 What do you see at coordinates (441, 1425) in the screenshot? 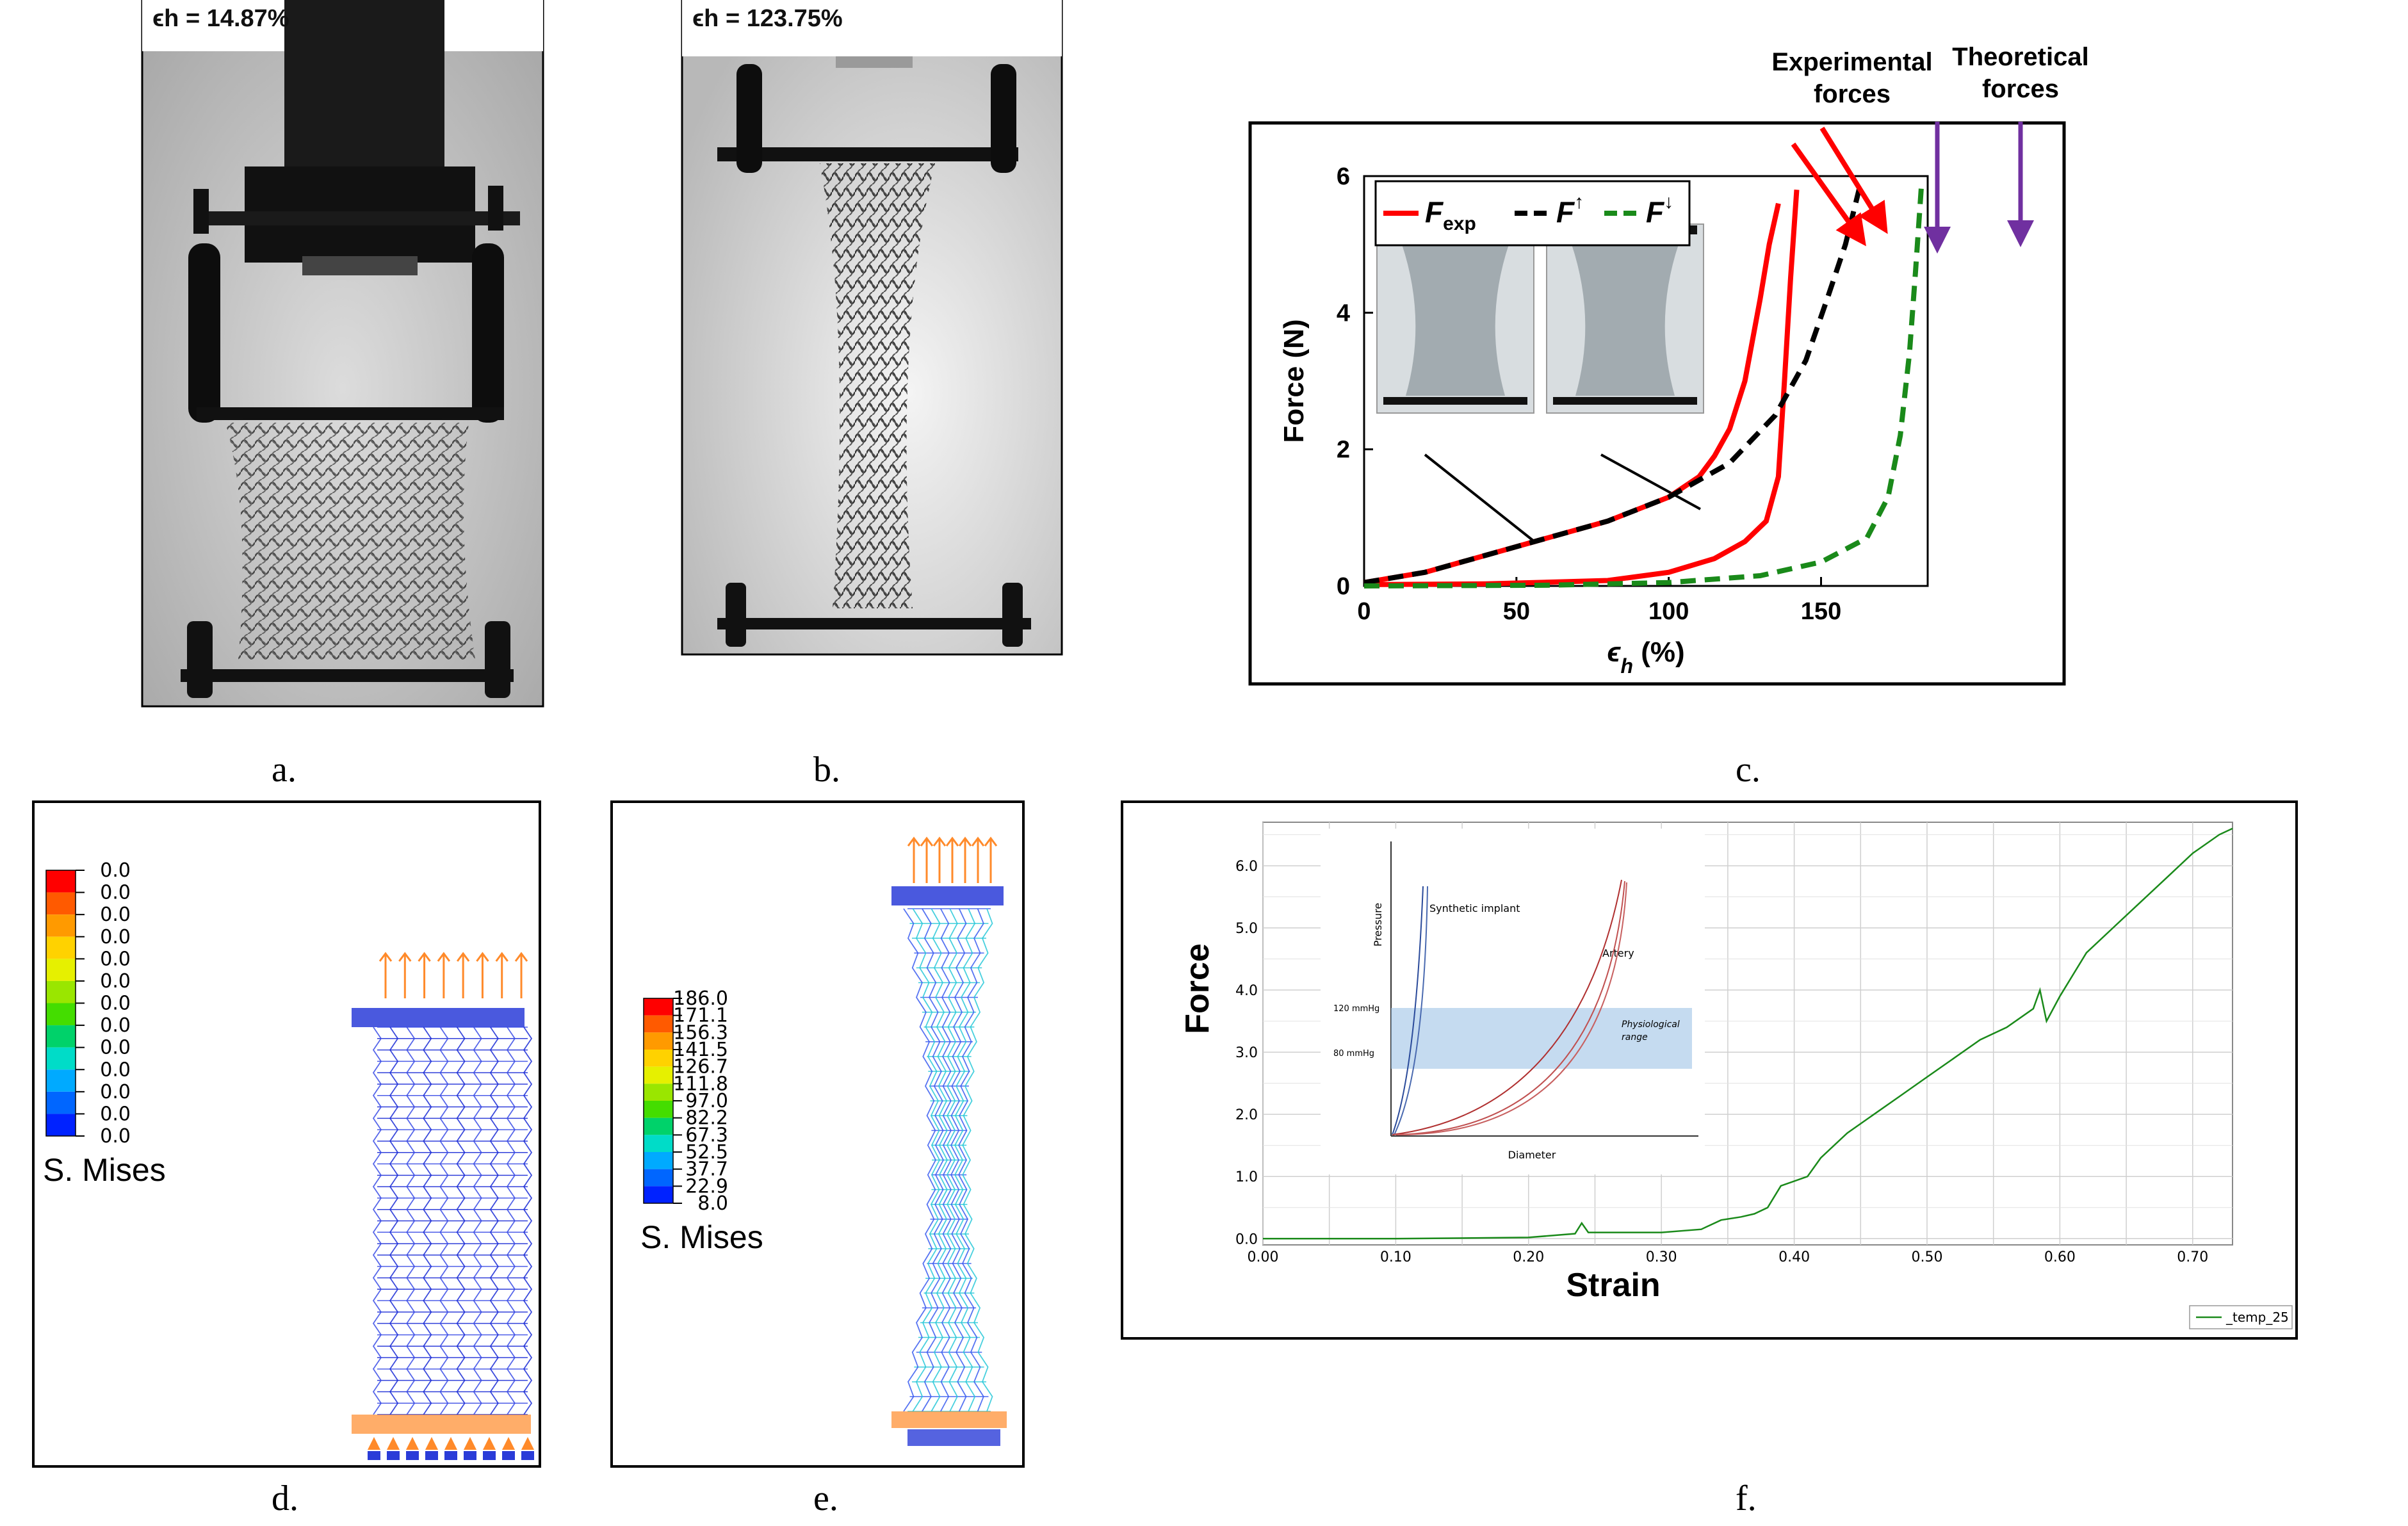
I see `d-bottom-clamp` at bounding box center [441, 1425].